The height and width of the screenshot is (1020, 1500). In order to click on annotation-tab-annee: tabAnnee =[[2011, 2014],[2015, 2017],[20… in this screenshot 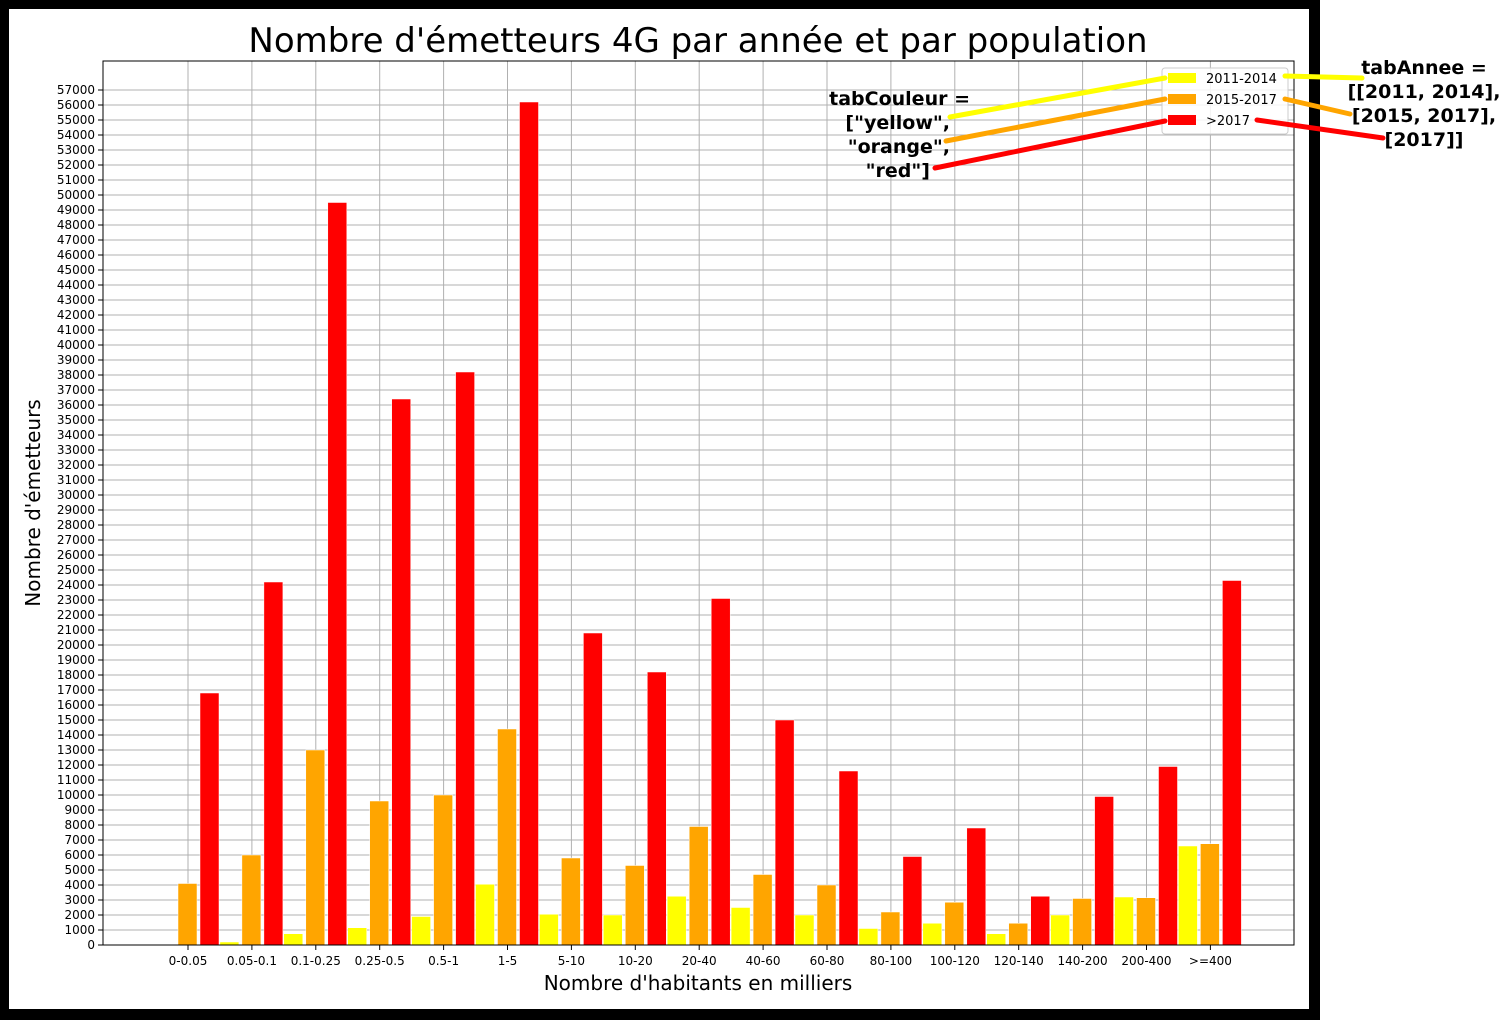, I will do `click(1424, 104)`.